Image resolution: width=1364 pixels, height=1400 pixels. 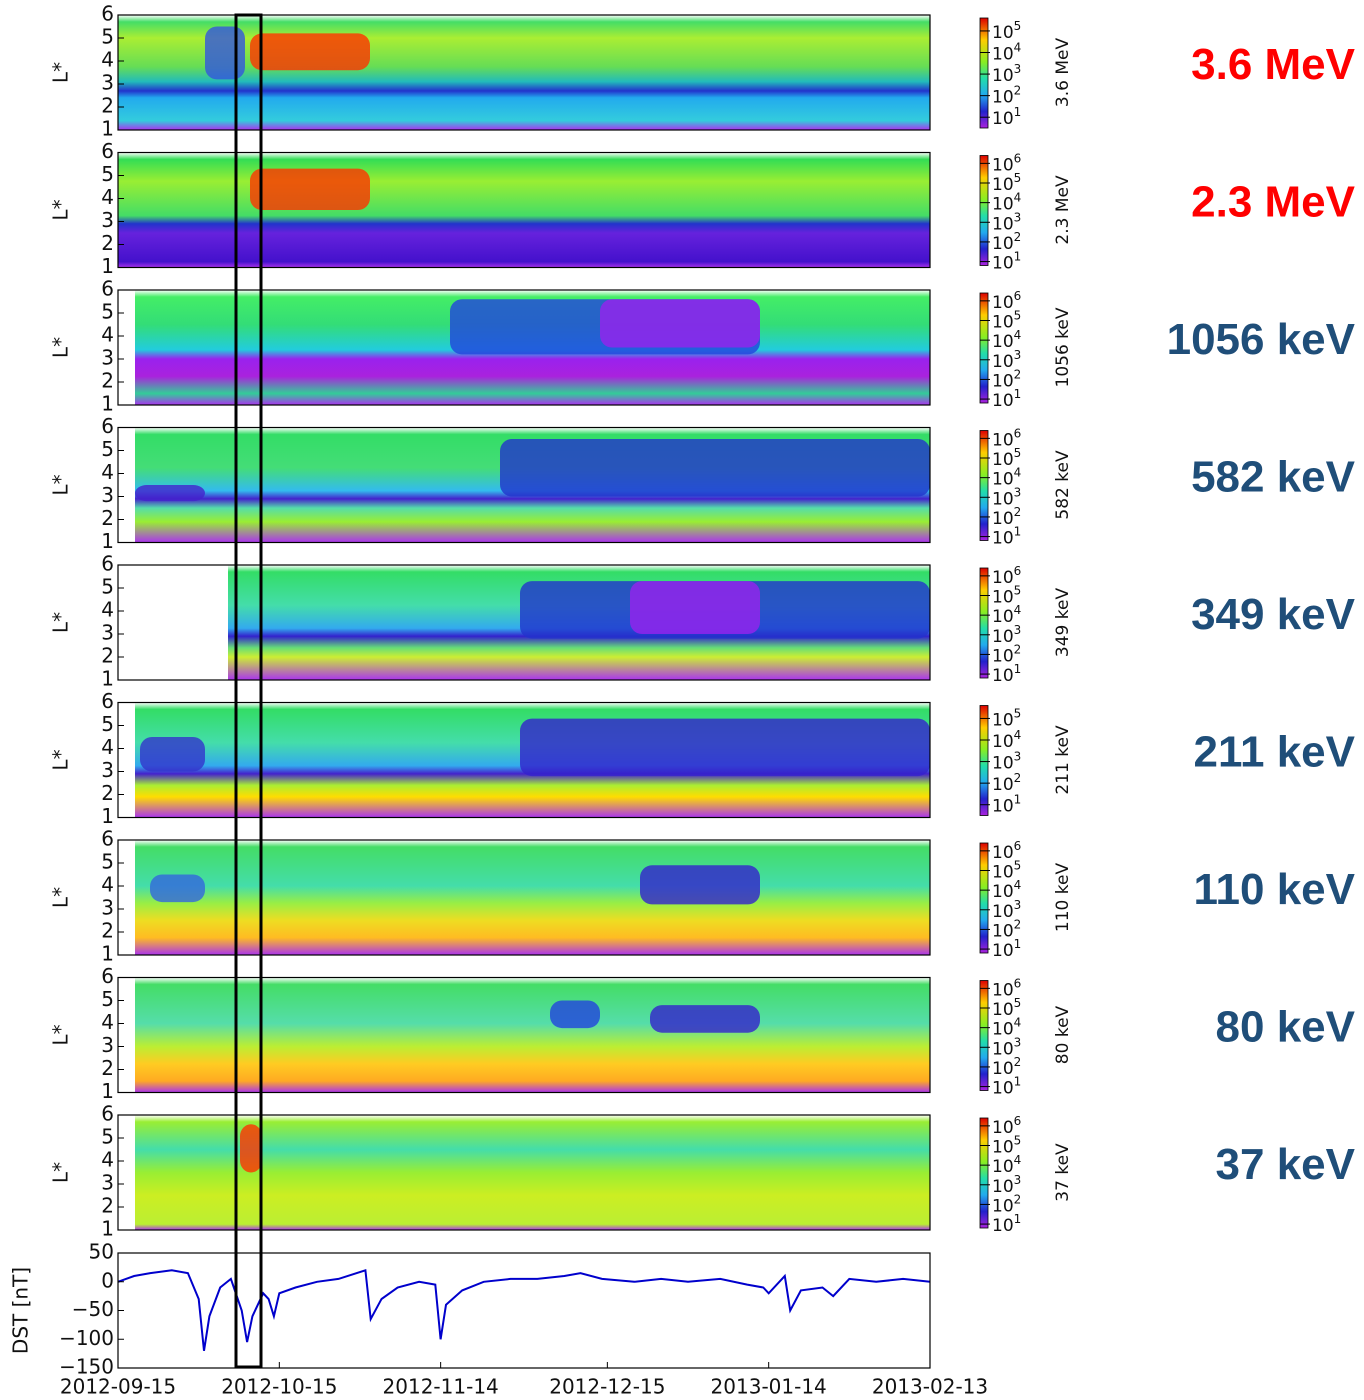 I want to click on colorbar-label: 349 keV, so click(x=1063, y=623).